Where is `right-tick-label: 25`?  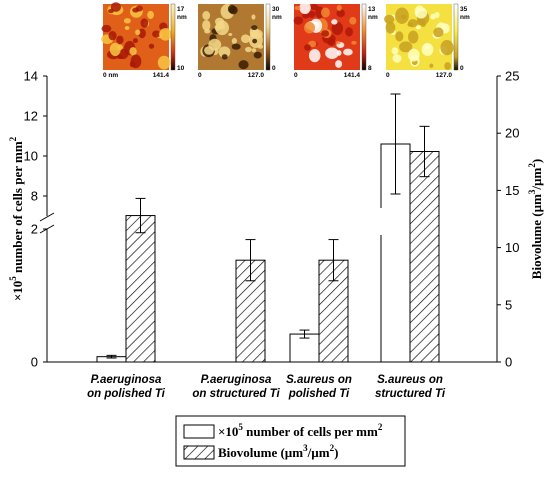
right-tick-label: 25 is located at coordinates (512, 76).